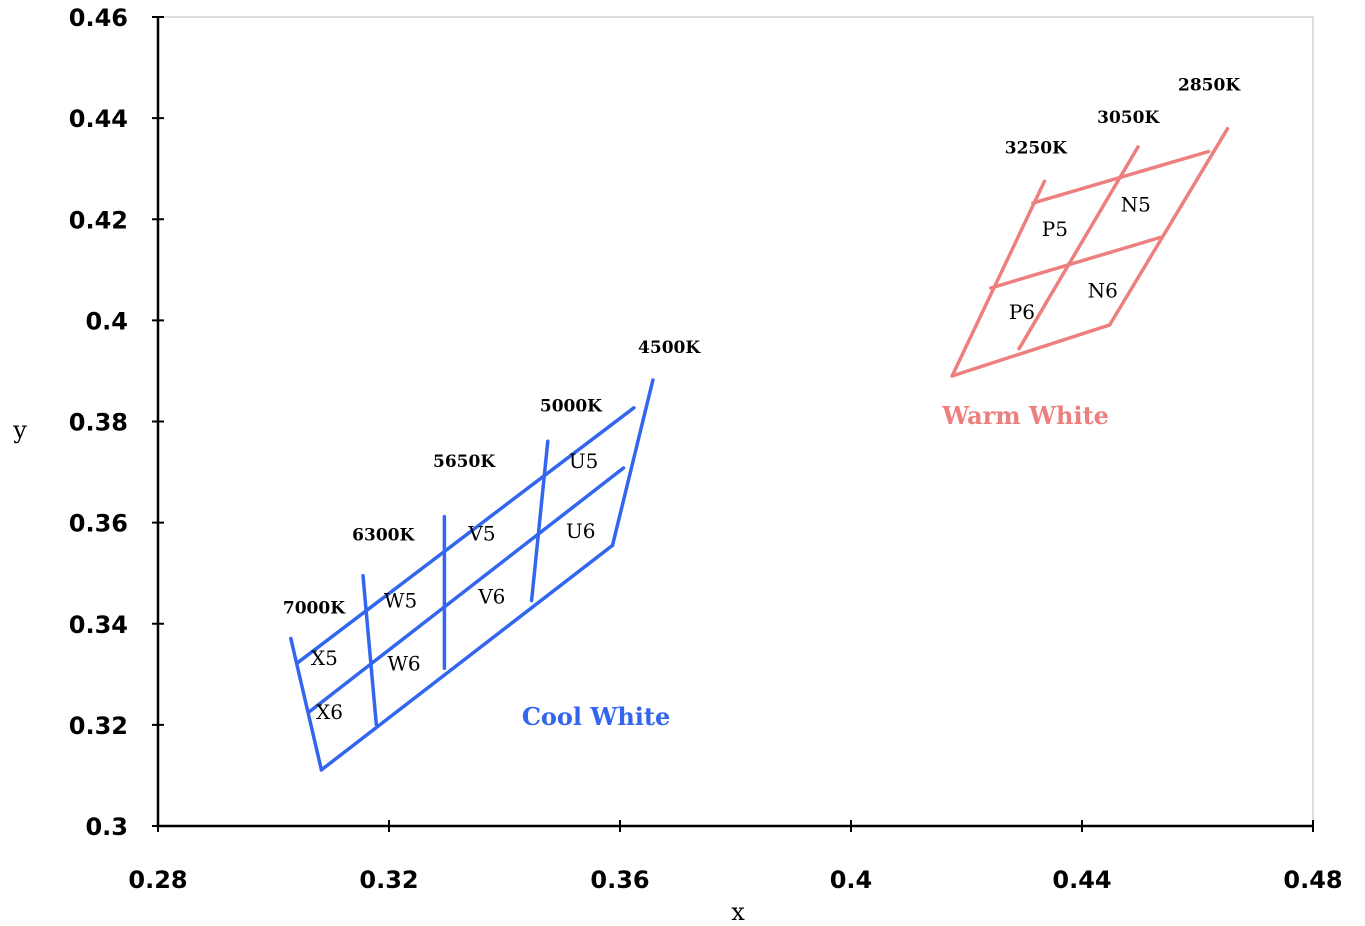  What do you see at coordinates (383, 535) in the screenshot?
I see `cct-label: 6300K` at bounding box center [383, 535].